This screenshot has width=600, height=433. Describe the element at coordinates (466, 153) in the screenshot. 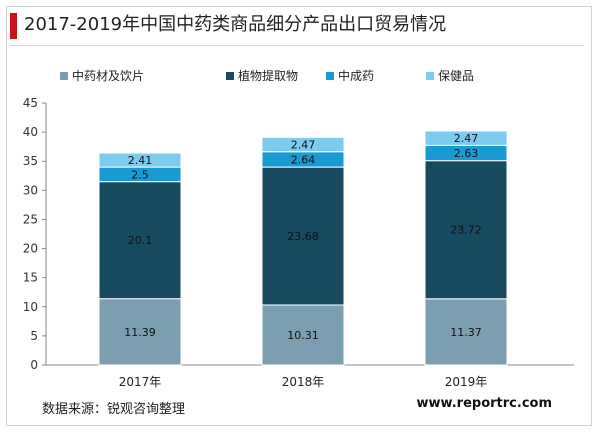

I see `data-label: 2.63` at that location.